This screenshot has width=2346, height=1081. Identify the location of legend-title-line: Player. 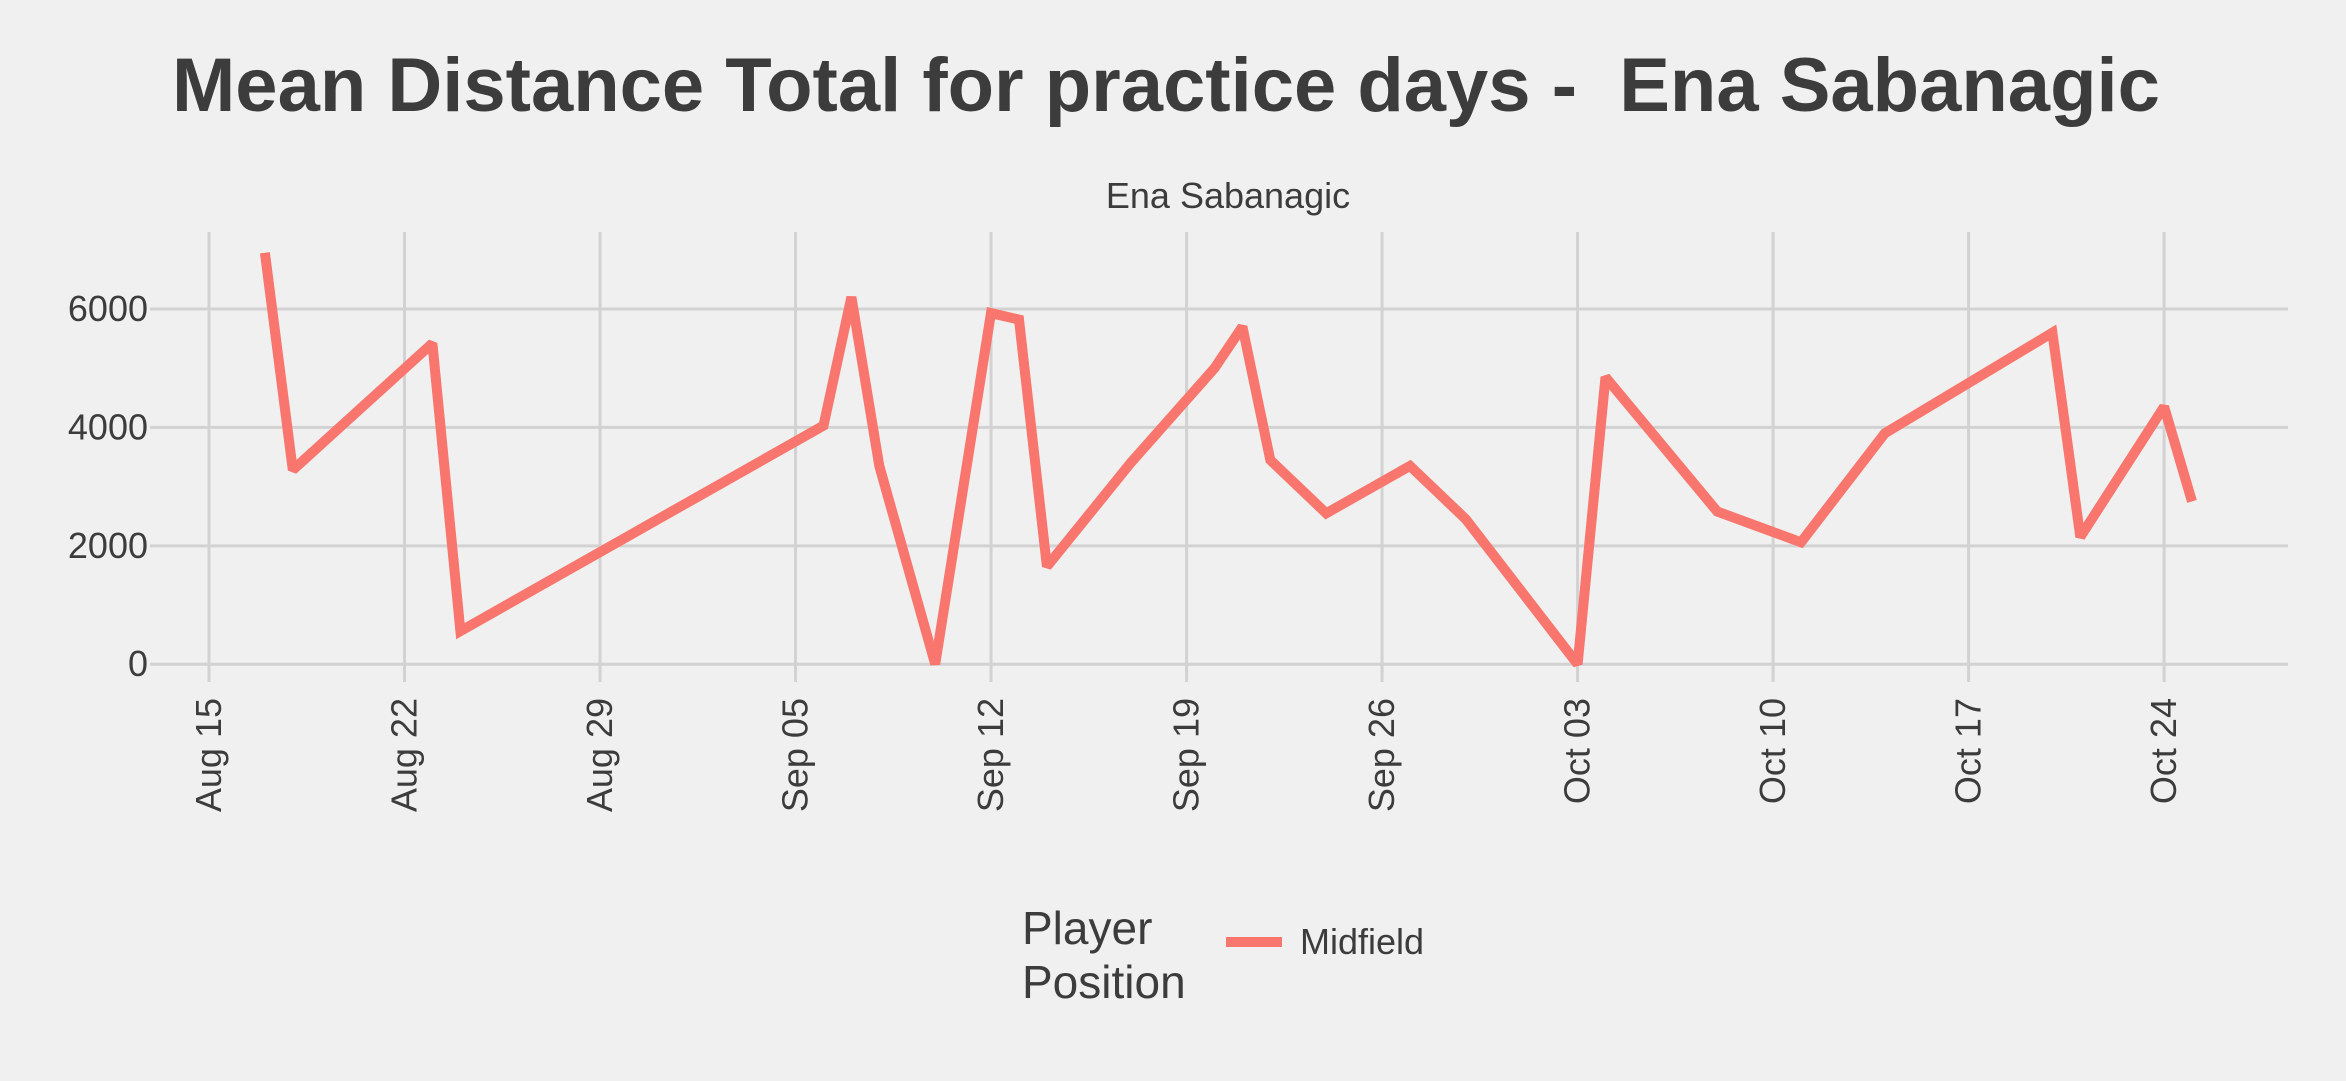
(1087, 928).